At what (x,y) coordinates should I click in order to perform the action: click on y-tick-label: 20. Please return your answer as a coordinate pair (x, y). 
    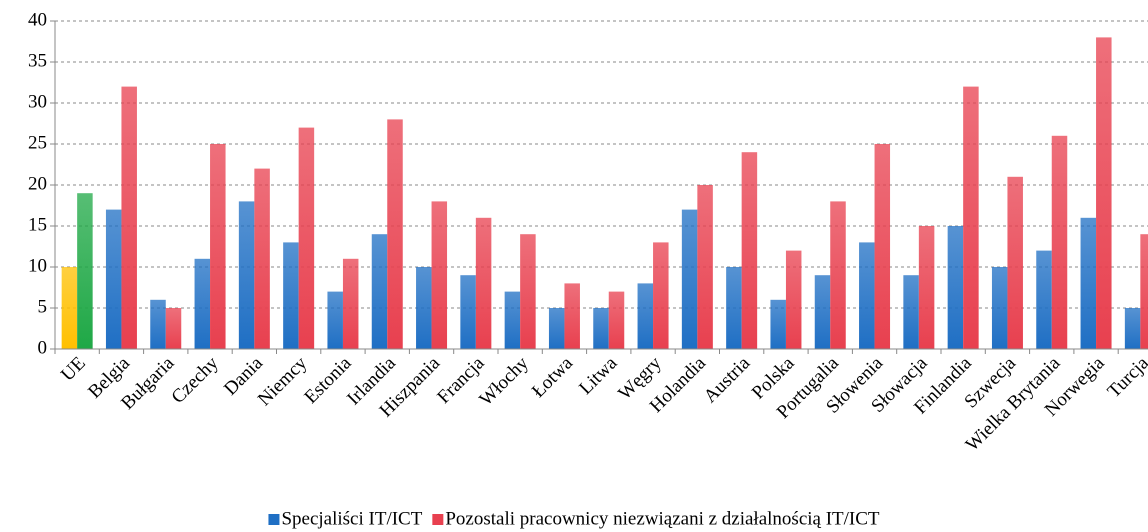
    Looking at the image, I should click on (37, 183).